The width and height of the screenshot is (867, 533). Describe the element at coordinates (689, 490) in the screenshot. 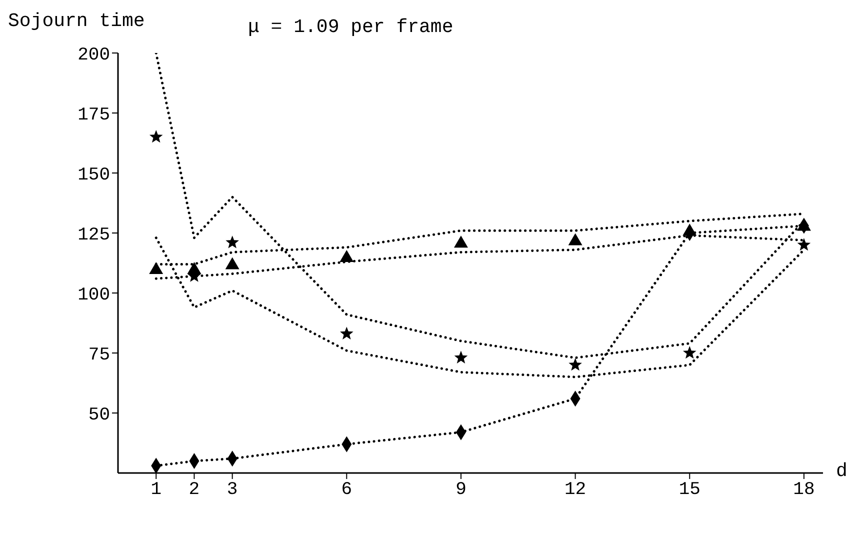

I see `x-tick-label: 15` at that location.